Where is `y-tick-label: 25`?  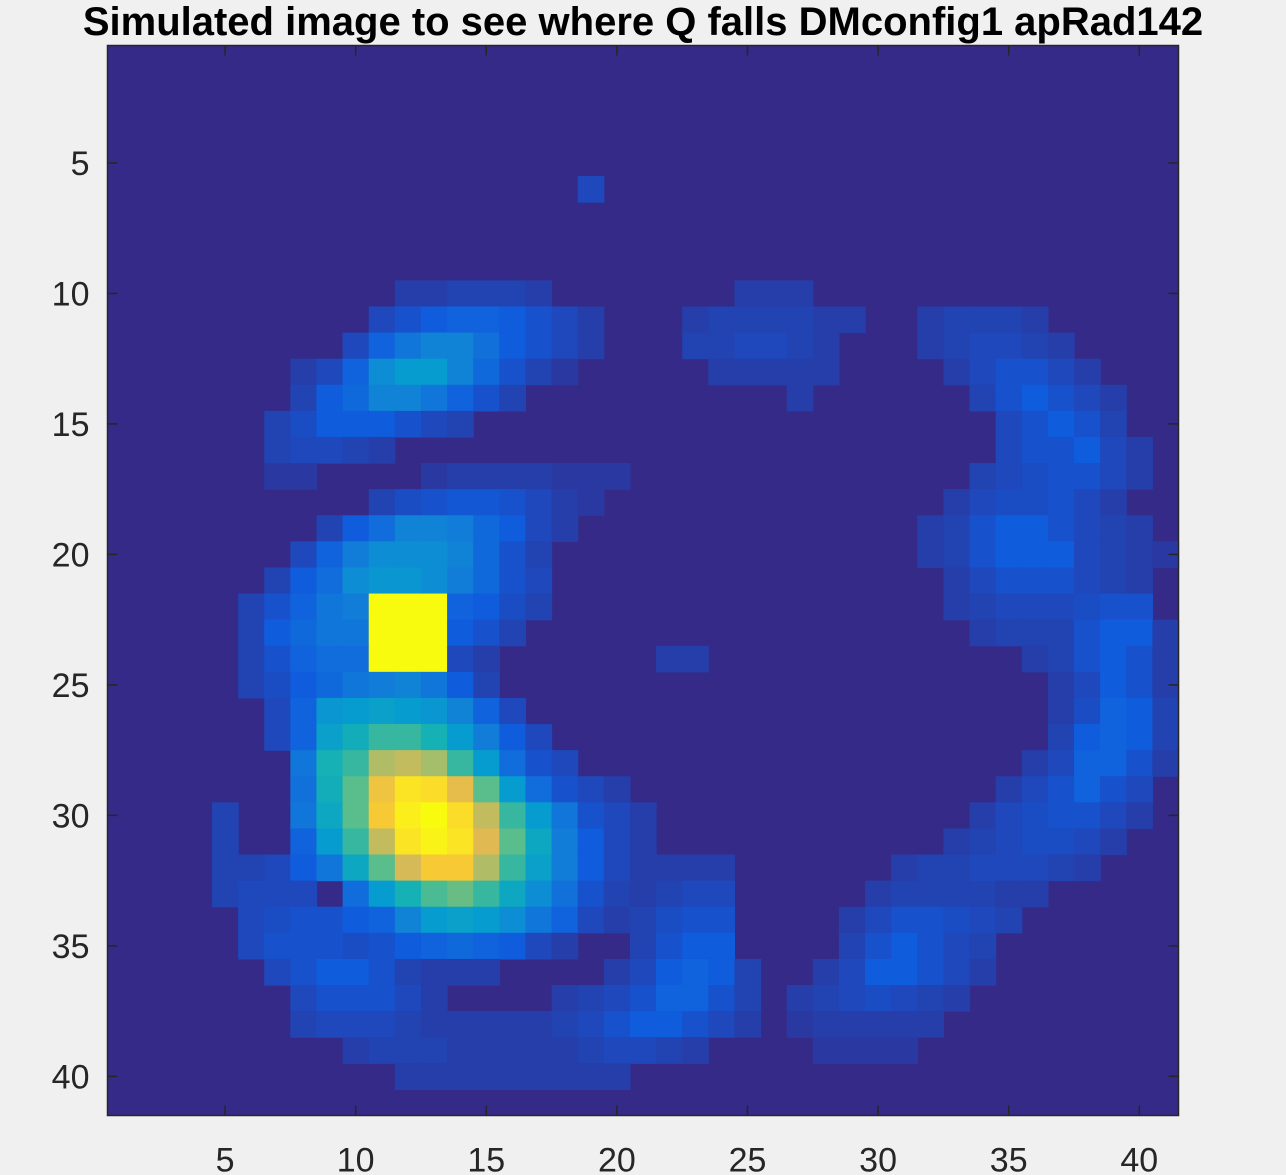 y-tick-label: 25 is located at coordinates (71, 686).